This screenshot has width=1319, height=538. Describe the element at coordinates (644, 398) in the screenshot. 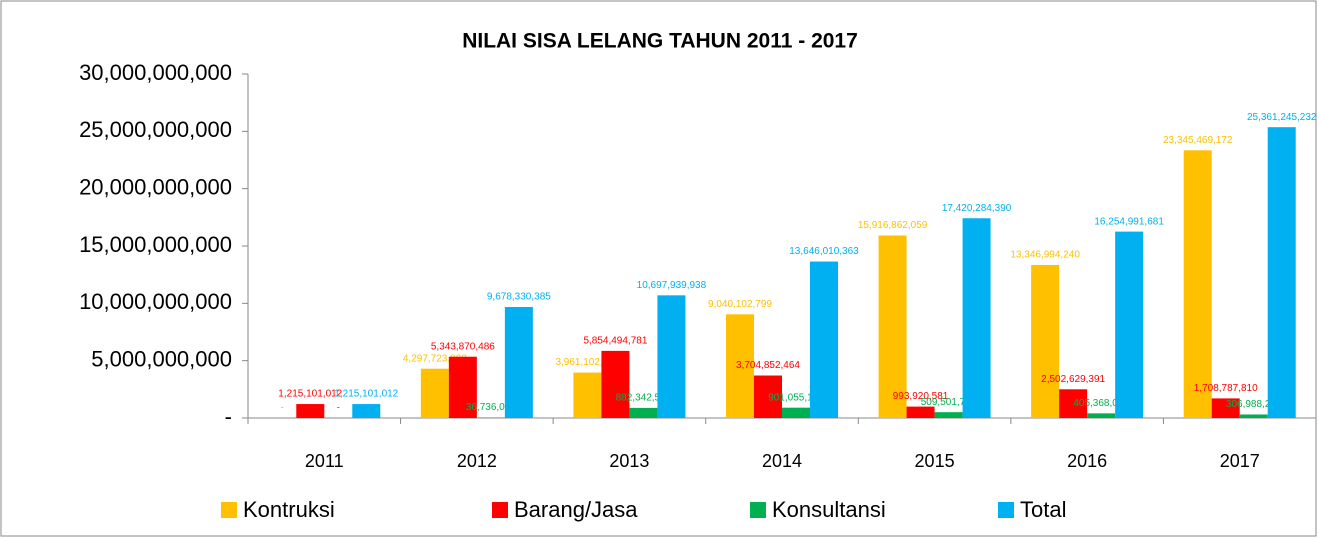

I see `data-label: 882,342,500` at that location.